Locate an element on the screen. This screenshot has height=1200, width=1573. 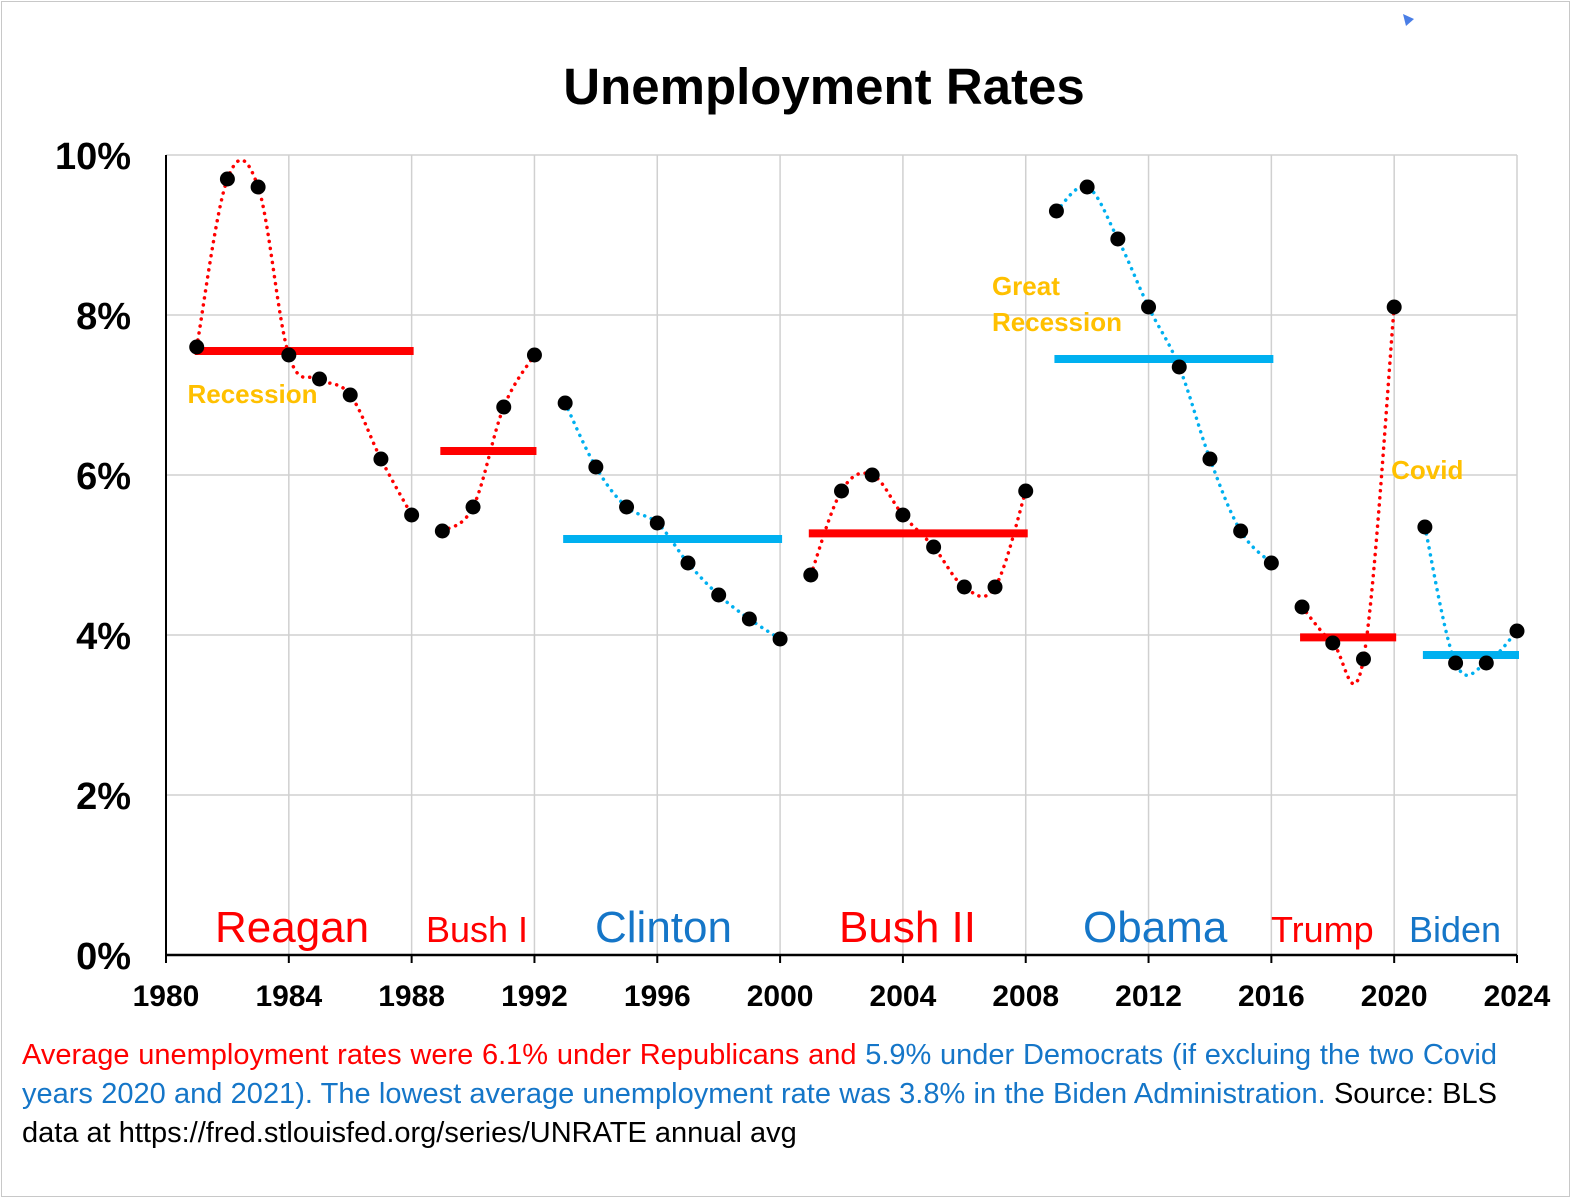
x-tick-label: 2004 is located at coordinates (903, 996).